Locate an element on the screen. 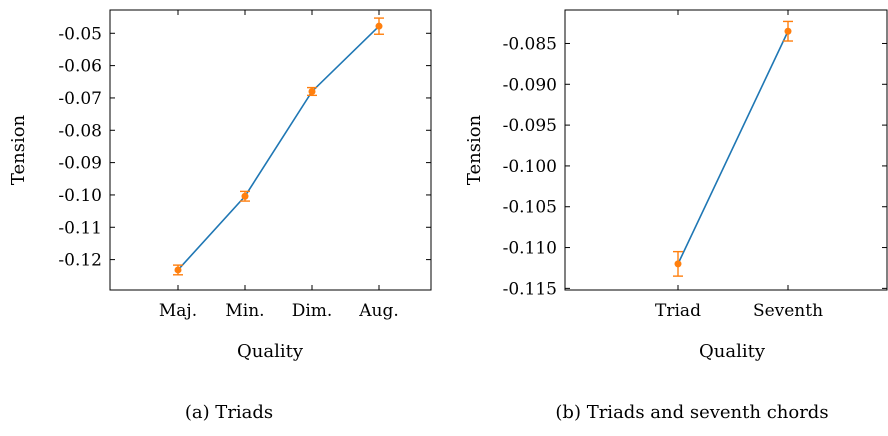  y-tick-label: -0.09 is located at coordinates (80, 164).